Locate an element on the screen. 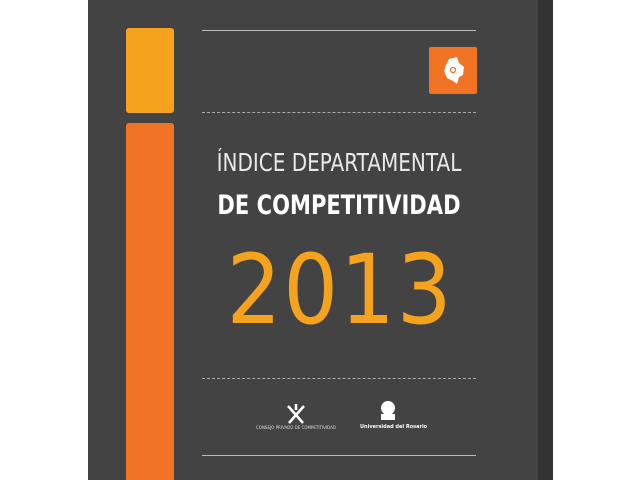 This screenshot has height=480, width=640. universidad-rosario-logo: Universidad del Rosario is located at coordinates (393, 417).